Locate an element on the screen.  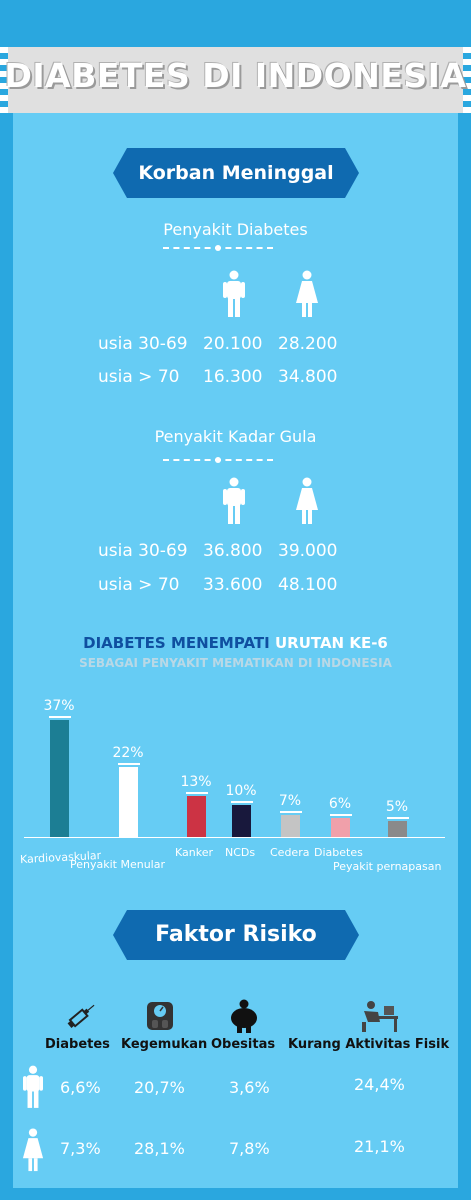
male-diabetes-value: 6,6% is located at coordinates (80, 1087).